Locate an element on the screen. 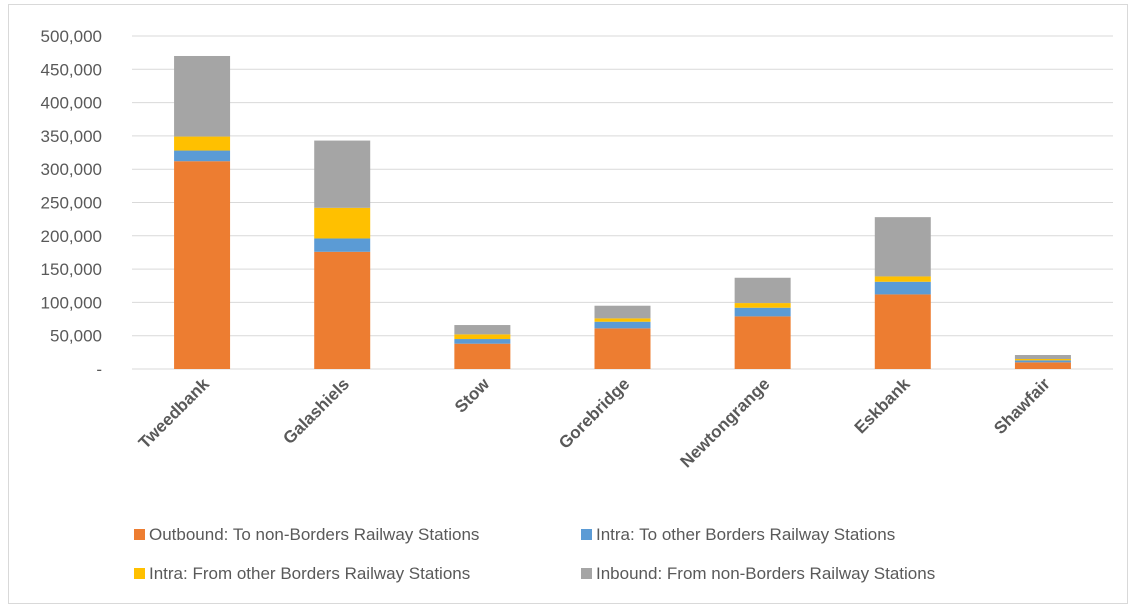 This screenshot has height=605, width=1132. x-tick-label: Galashiels is located at coordinates (316, 411).